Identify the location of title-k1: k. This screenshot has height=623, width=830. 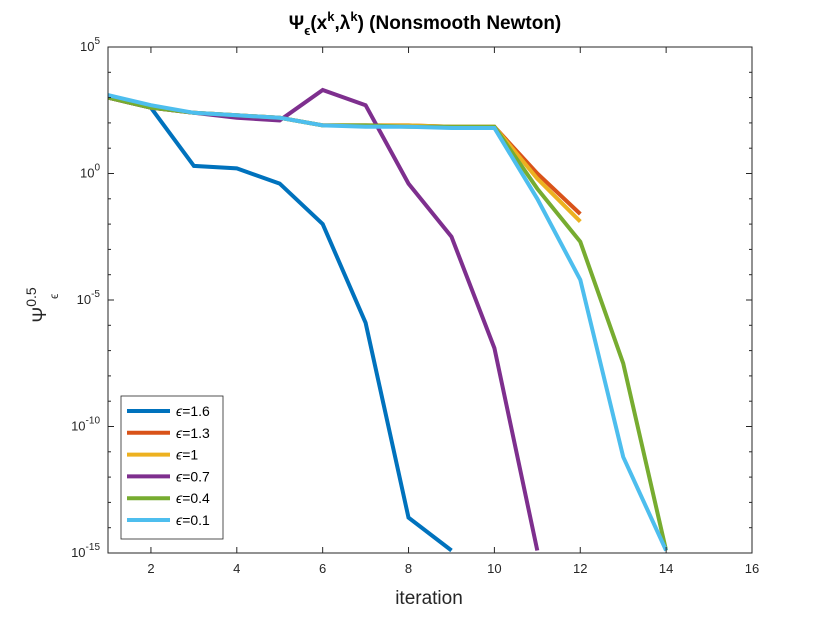
(331, 16).